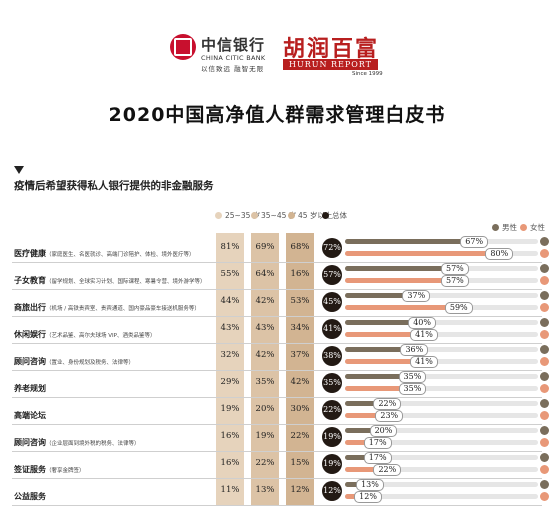  Describe the element at coordinates (300, 436) in the screenshot. I see `age-value: 22%` at that location.